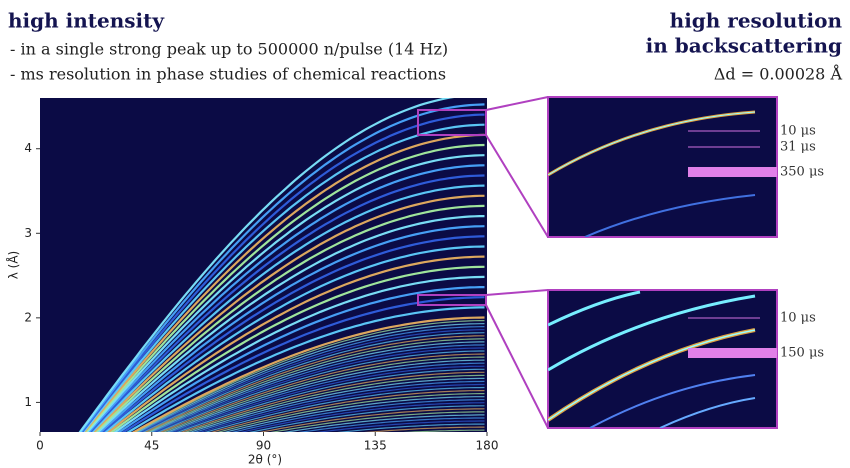 This screenshot has width=850, height=468. I want to click on y-axis-label: λ (Å), so click(13, 265).